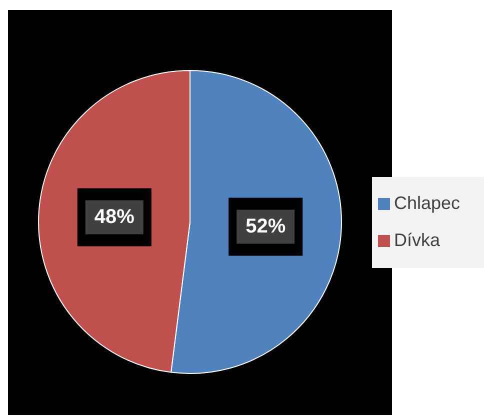 The image size is (487, 419). I want to click on legend-label: Dívka, so click(417, 240).